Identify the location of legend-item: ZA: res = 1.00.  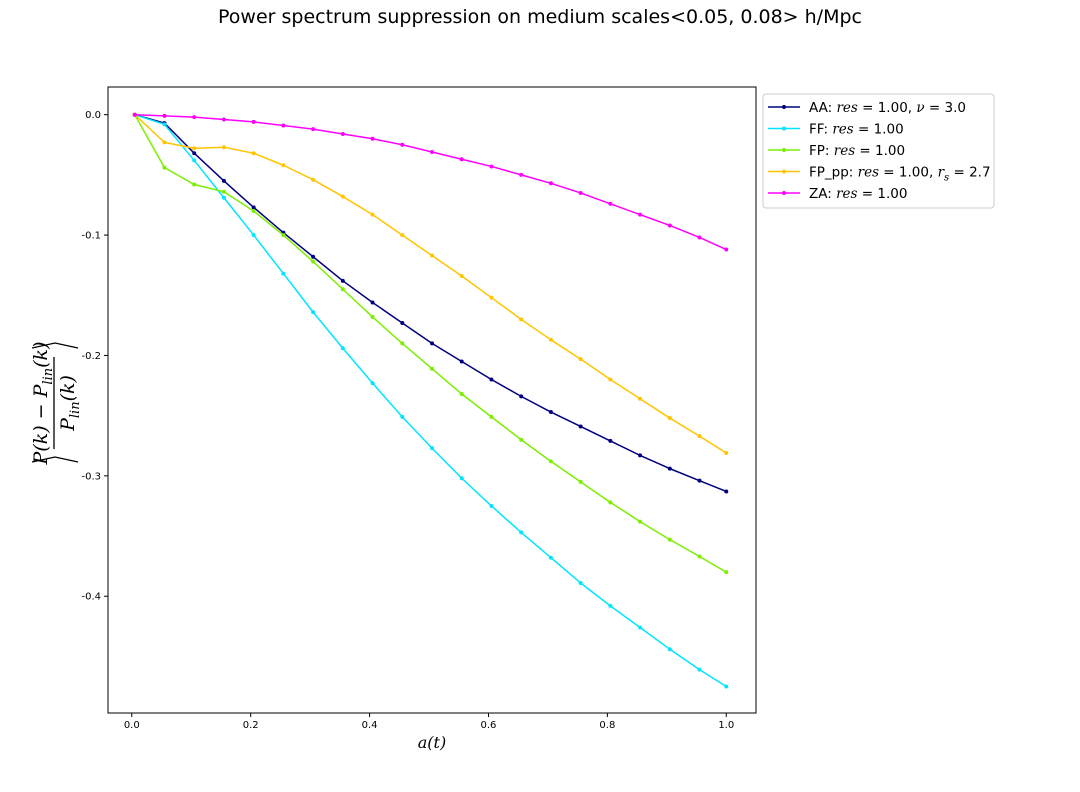
(837, 194).